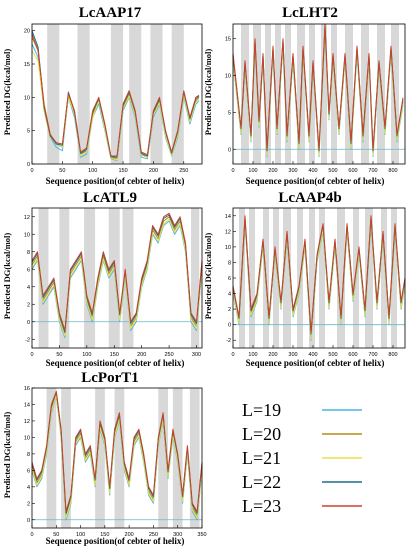 This screenshot has width=412, height=550. What do you see at coordinates (261, 506) in the screenshot?
I see `legend-label-l23: L=23` at bounding box center [261, 506].